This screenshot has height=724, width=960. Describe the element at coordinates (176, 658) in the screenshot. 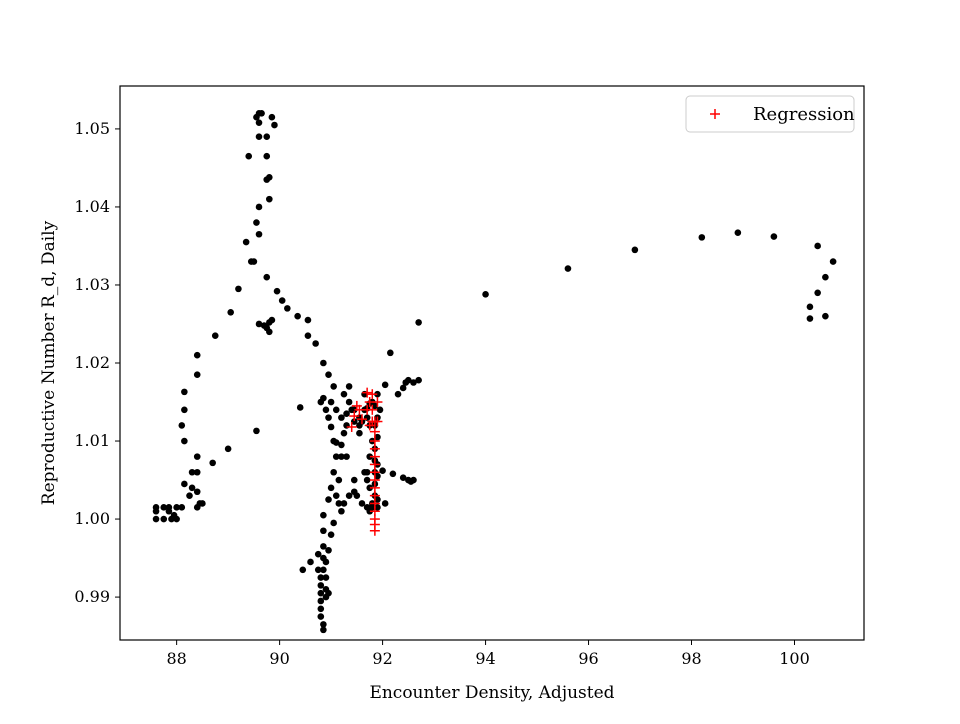

I see `x-tick-label: 88` at that location.